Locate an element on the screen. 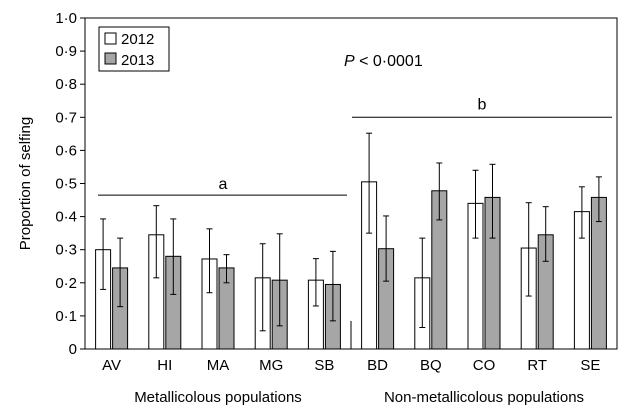 Image resolution: width=624 pixels, height=409 pixels. y-tick-label: 0 is located at coordinates (73, 349).